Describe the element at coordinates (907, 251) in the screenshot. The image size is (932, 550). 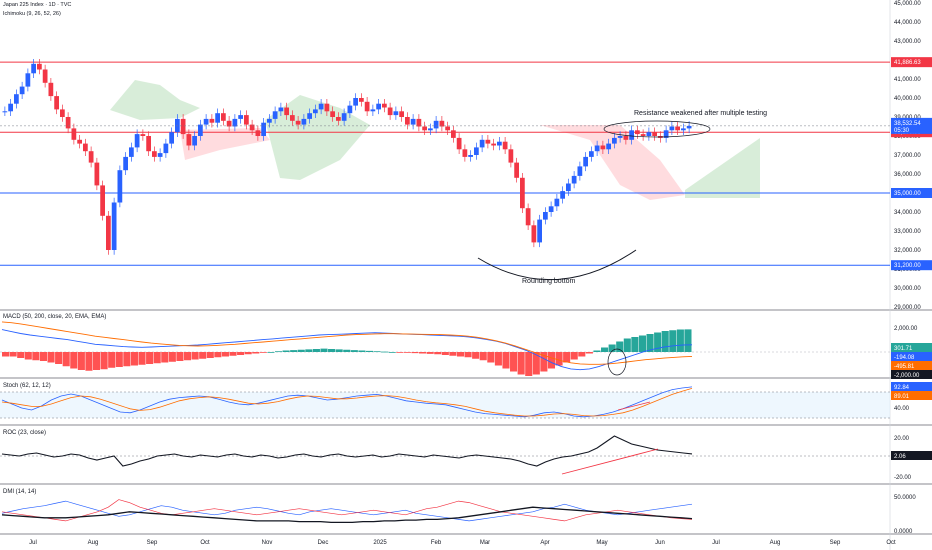
I see `price-axis-tick-label: 32,000.00` at that location.